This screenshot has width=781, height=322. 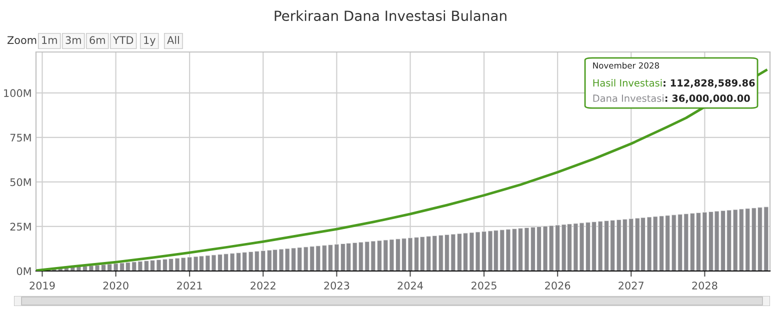 I want to click on y-tick-label: 25M, so click(x=20, y=226).